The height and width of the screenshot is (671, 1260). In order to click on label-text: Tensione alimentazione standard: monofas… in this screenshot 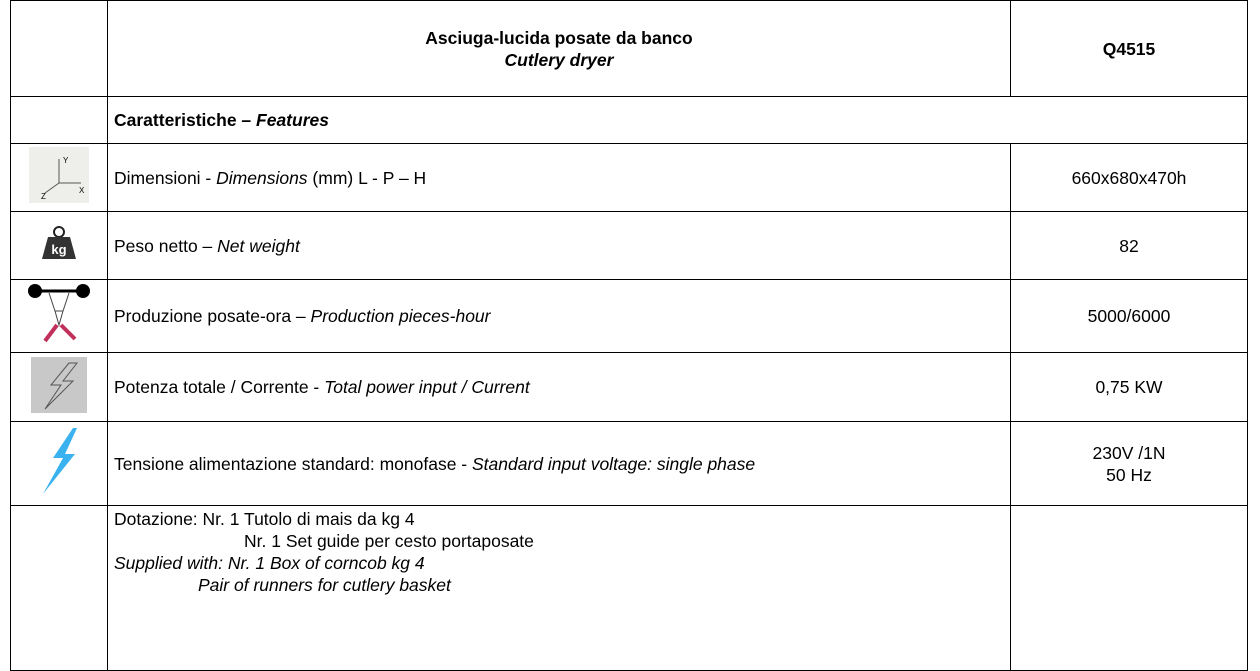, I will do `click(293, 463)`.